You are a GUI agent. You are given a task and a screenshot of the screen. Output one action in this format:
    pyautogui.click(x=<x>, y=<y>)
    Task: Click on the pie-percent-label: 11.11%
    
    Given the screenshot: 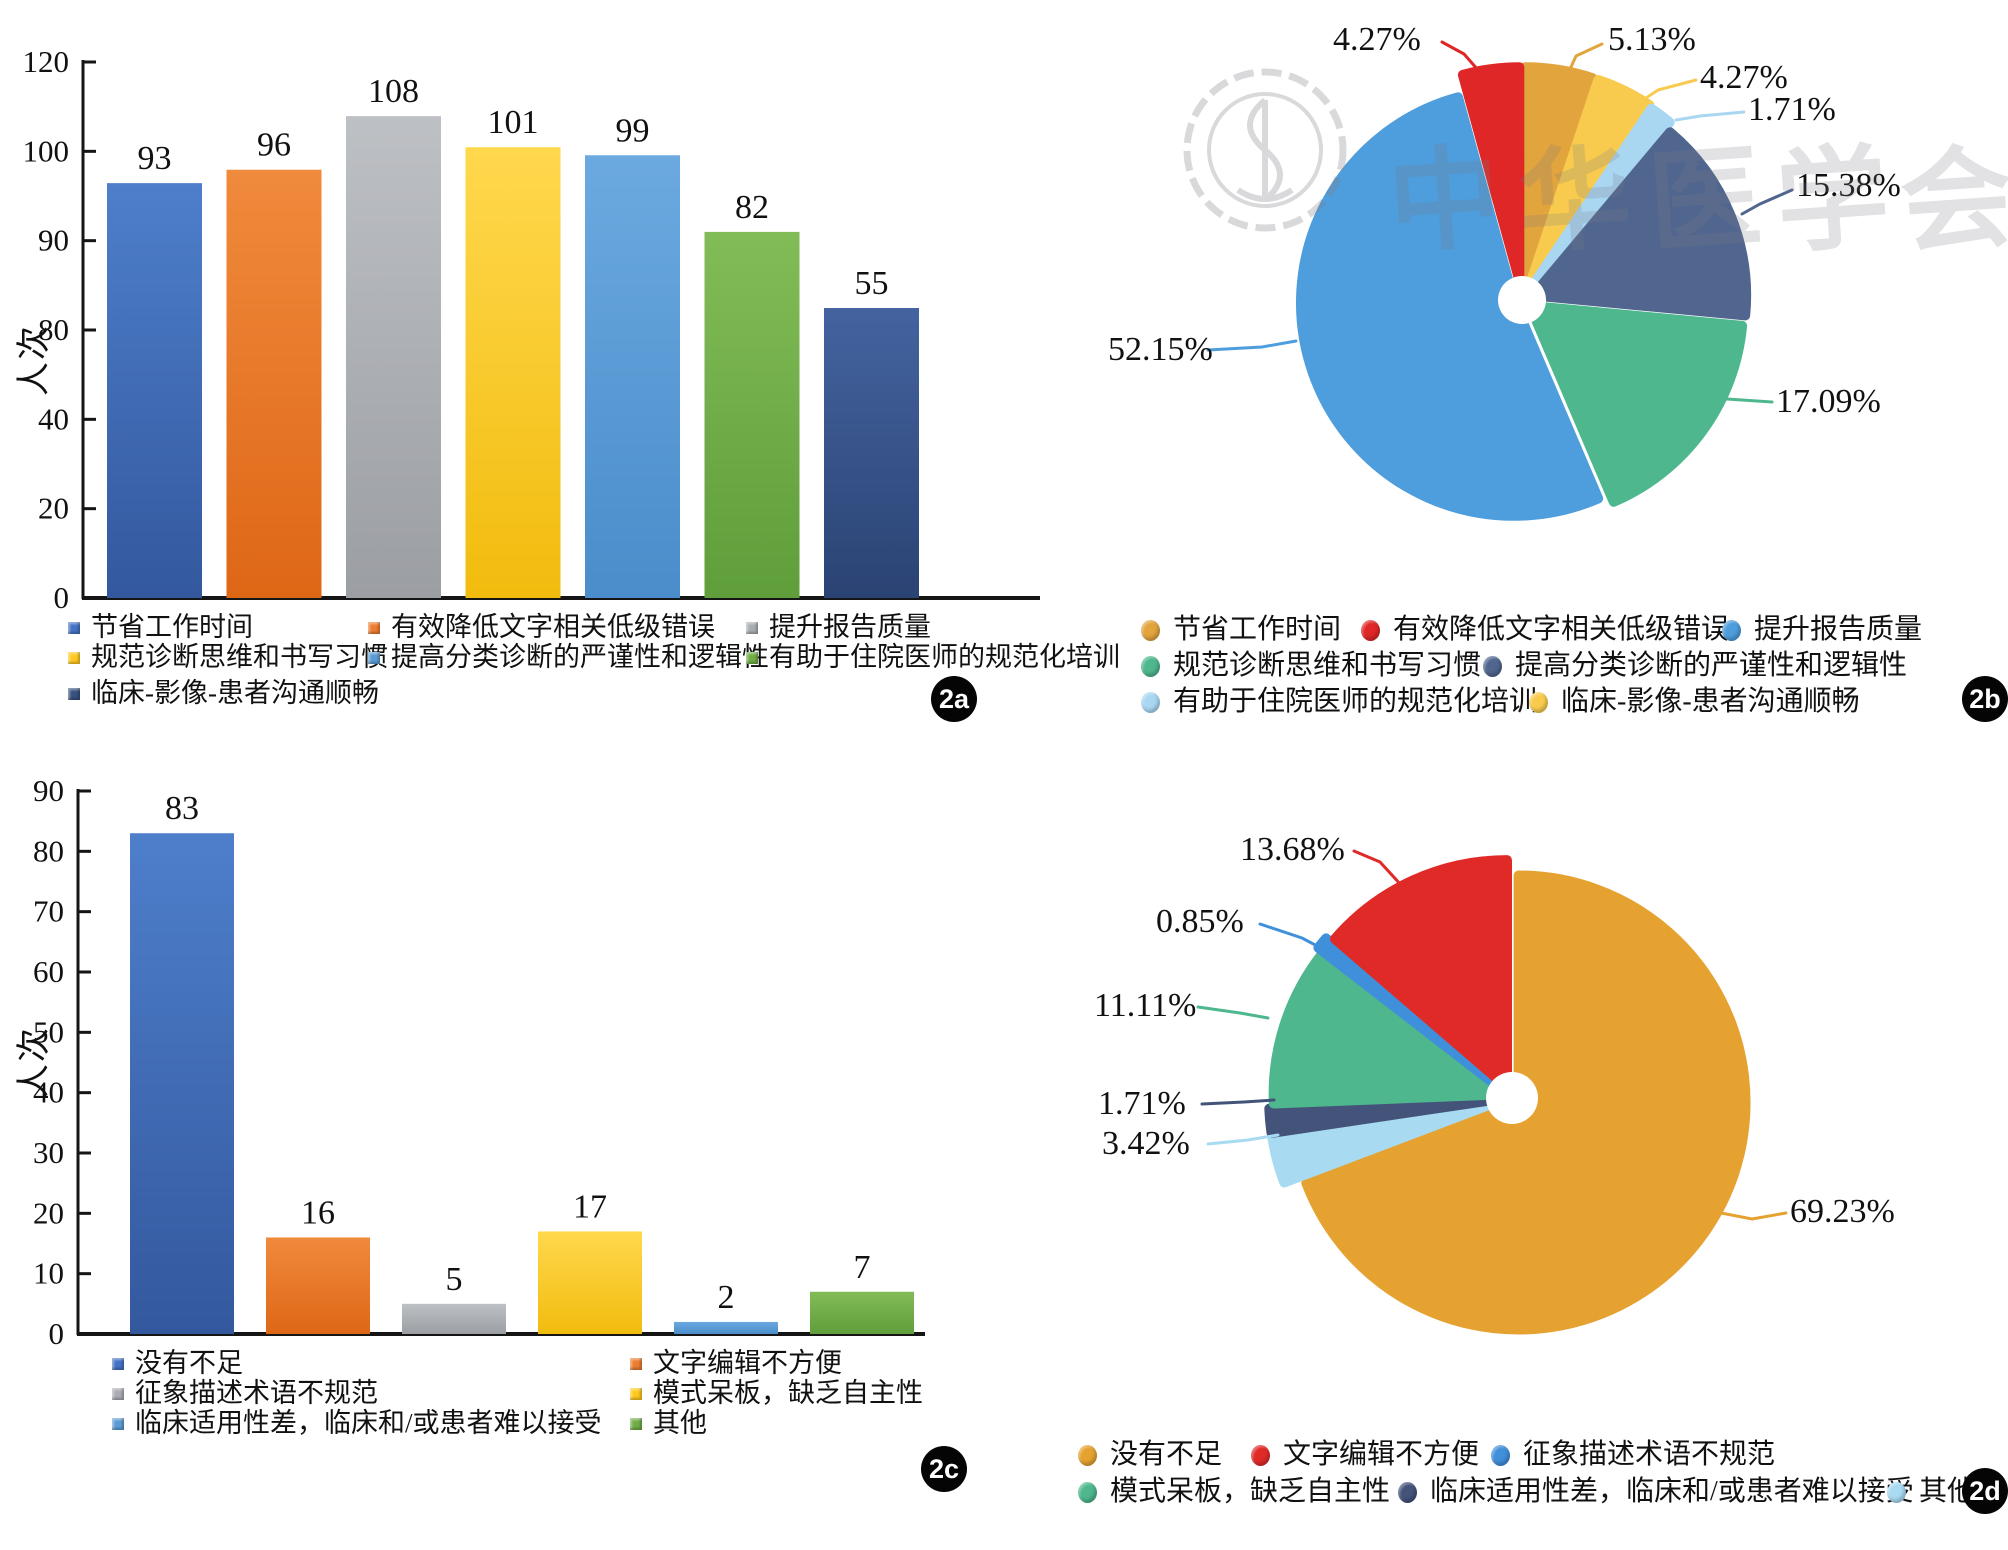 What is the action you would take?
    pyautogui.click(x=1145, y=1005)
    